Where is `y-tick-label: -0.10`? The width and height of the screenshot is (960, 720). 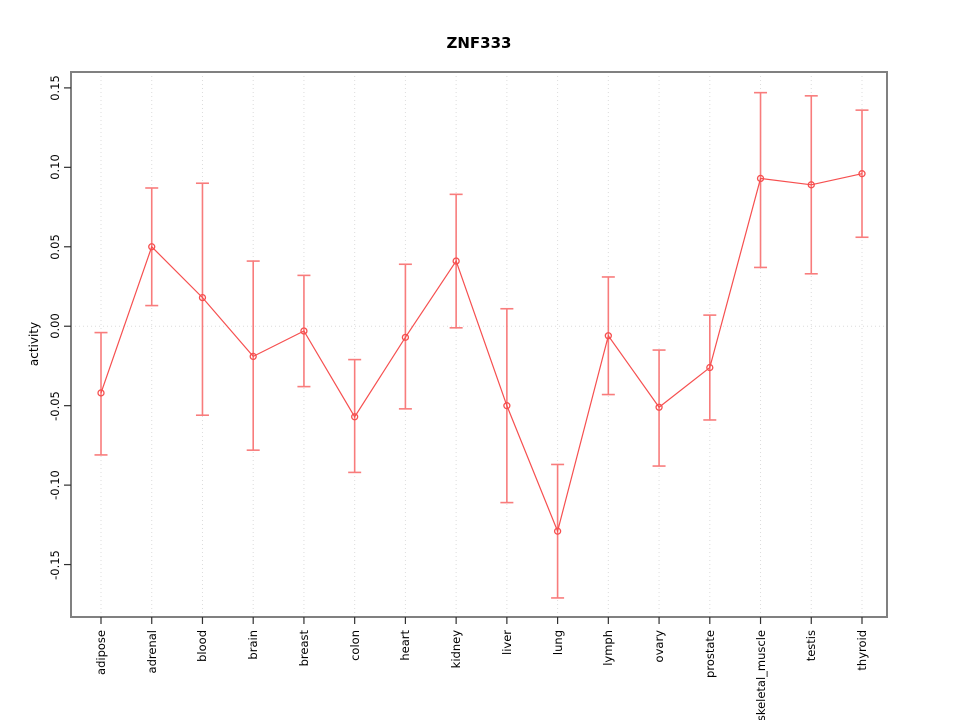
y-tick-label: -0.10 is located at coordinates (55, 485).